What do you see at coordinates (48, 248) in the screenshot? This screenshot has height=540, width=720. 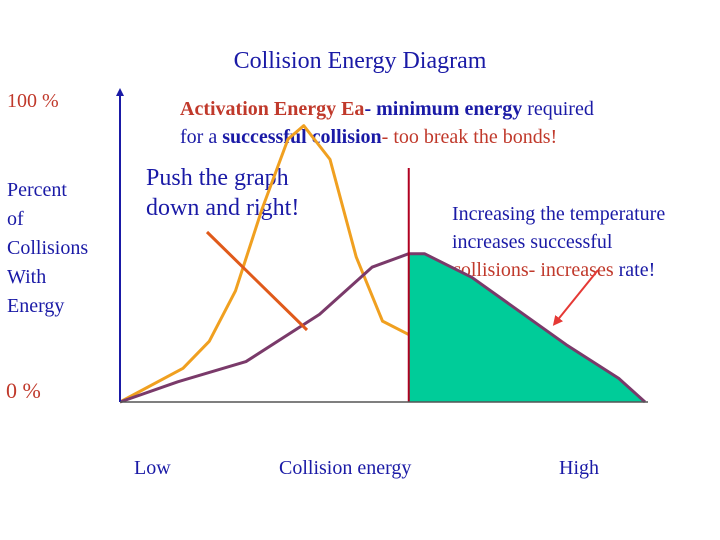 I see `y-axis-title-line: Collisions` at bounding box center [48, 248].